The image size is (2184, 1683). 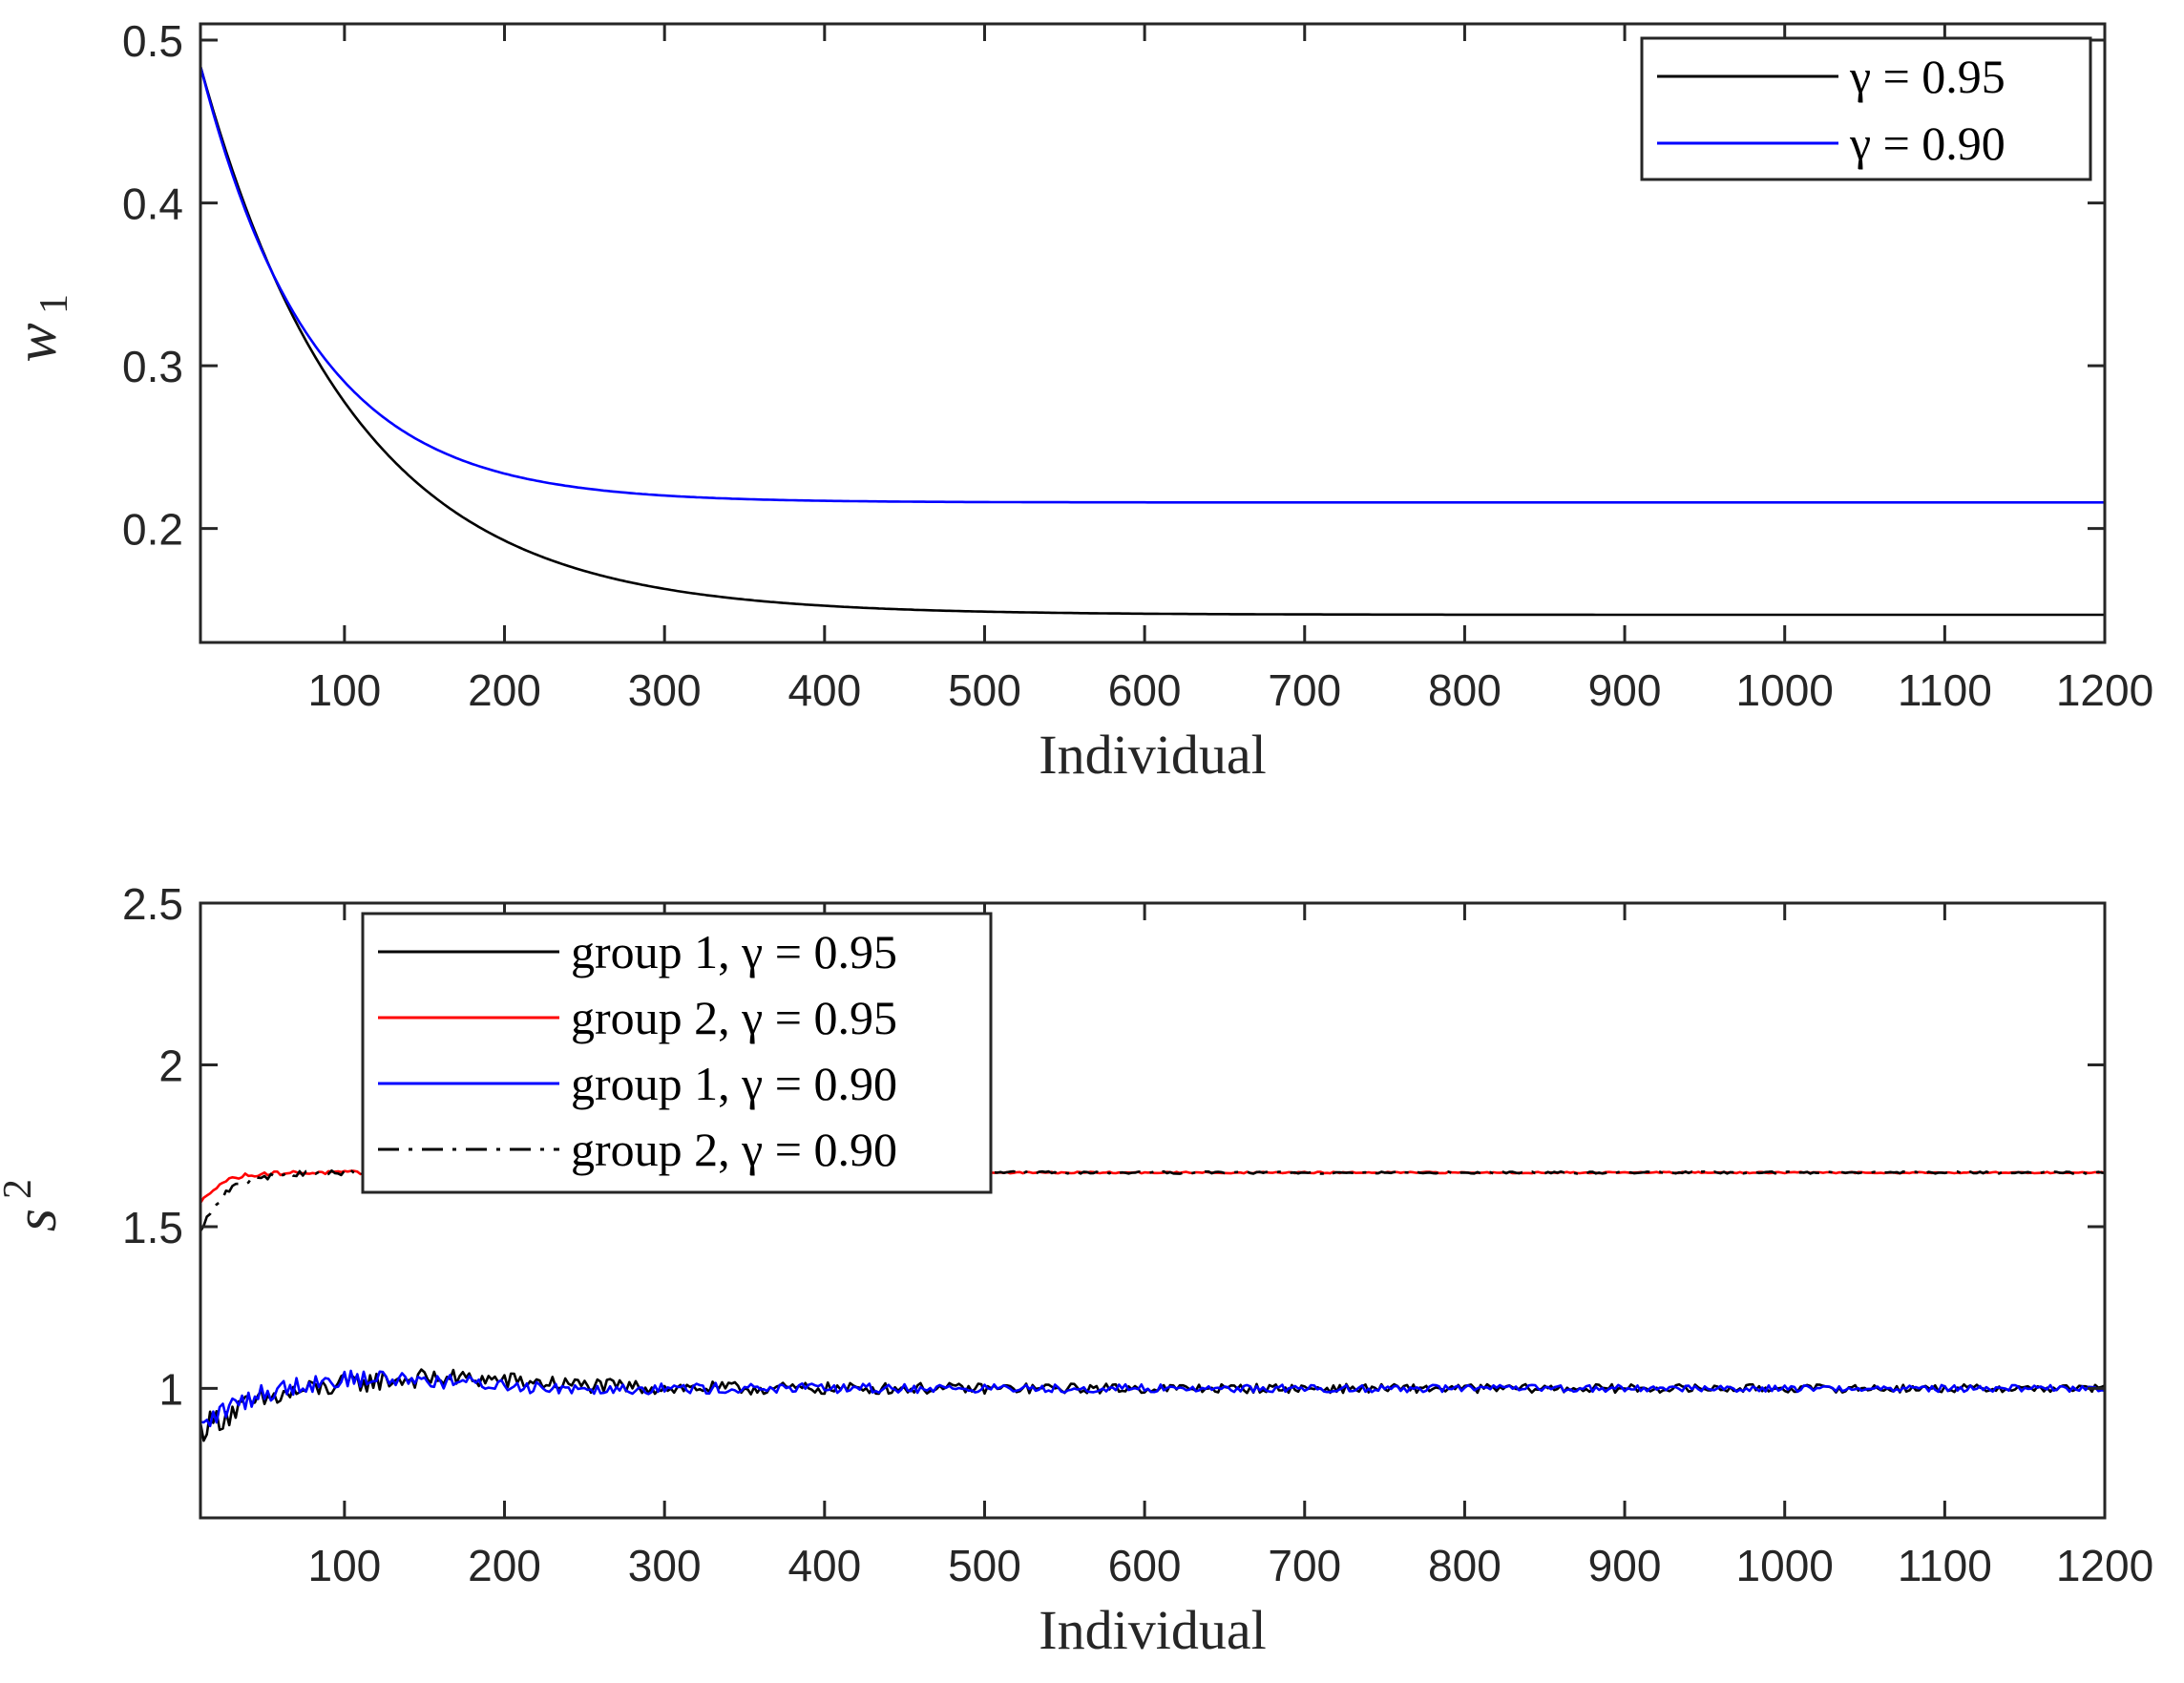 What do you see at coordinates (35, 1205) in the screenshot?
I see `y-axis-title: s2` at bounding box center [35, 1205].